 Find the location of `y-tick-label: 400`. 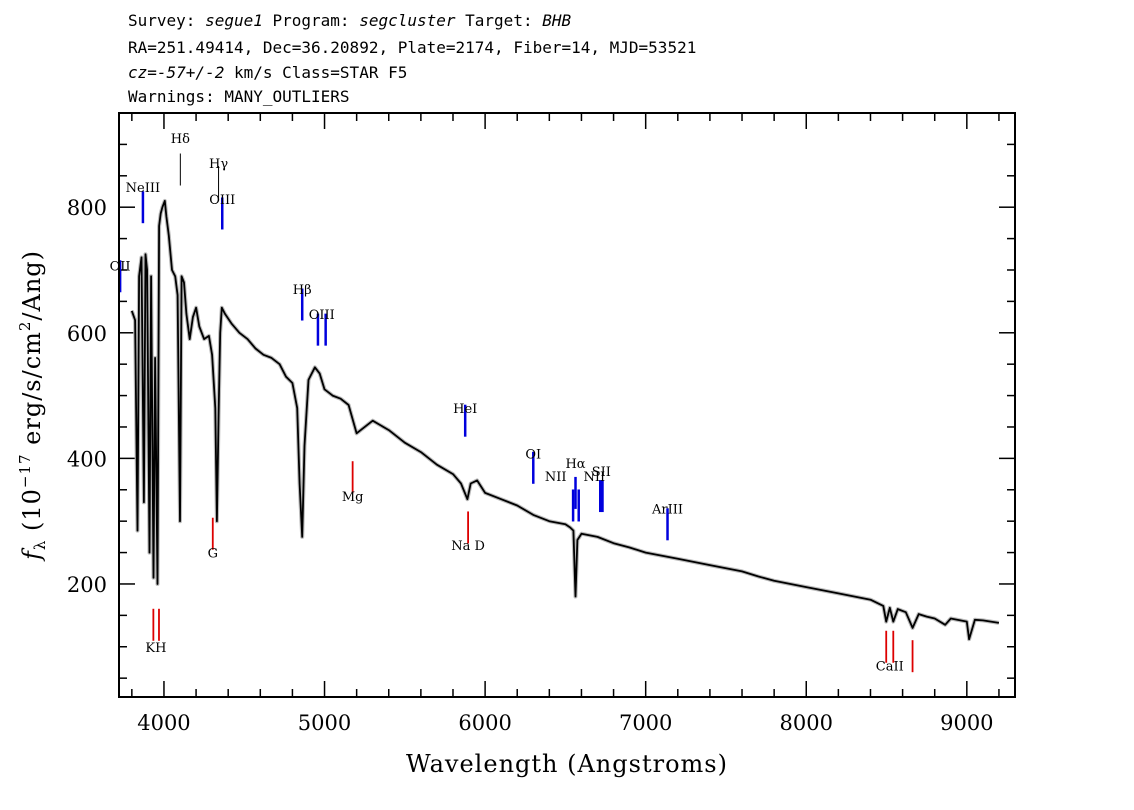

y-tick-label: 400 is located at coordinates (87, 459).